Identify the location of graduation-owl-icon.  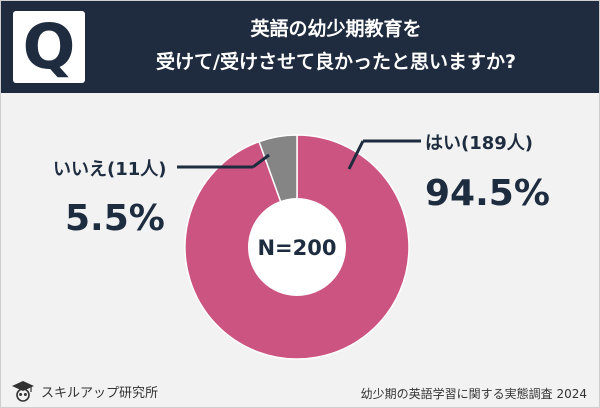
(23, 391).